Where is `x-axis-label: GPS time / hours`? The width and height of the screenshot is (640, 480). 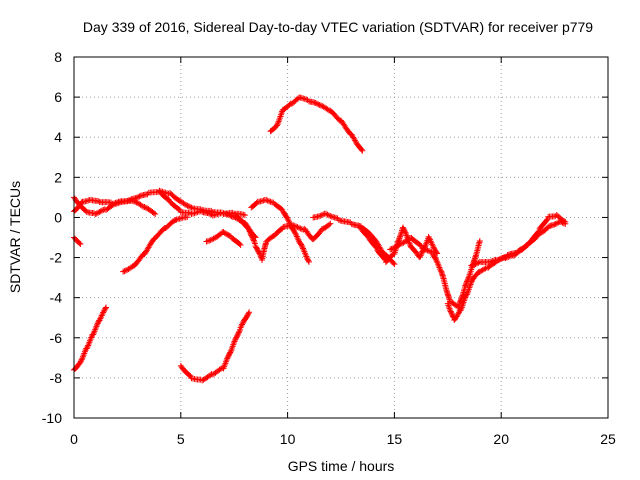
x-axis-label: GPS time / hours is located at coordinates (341, 466).